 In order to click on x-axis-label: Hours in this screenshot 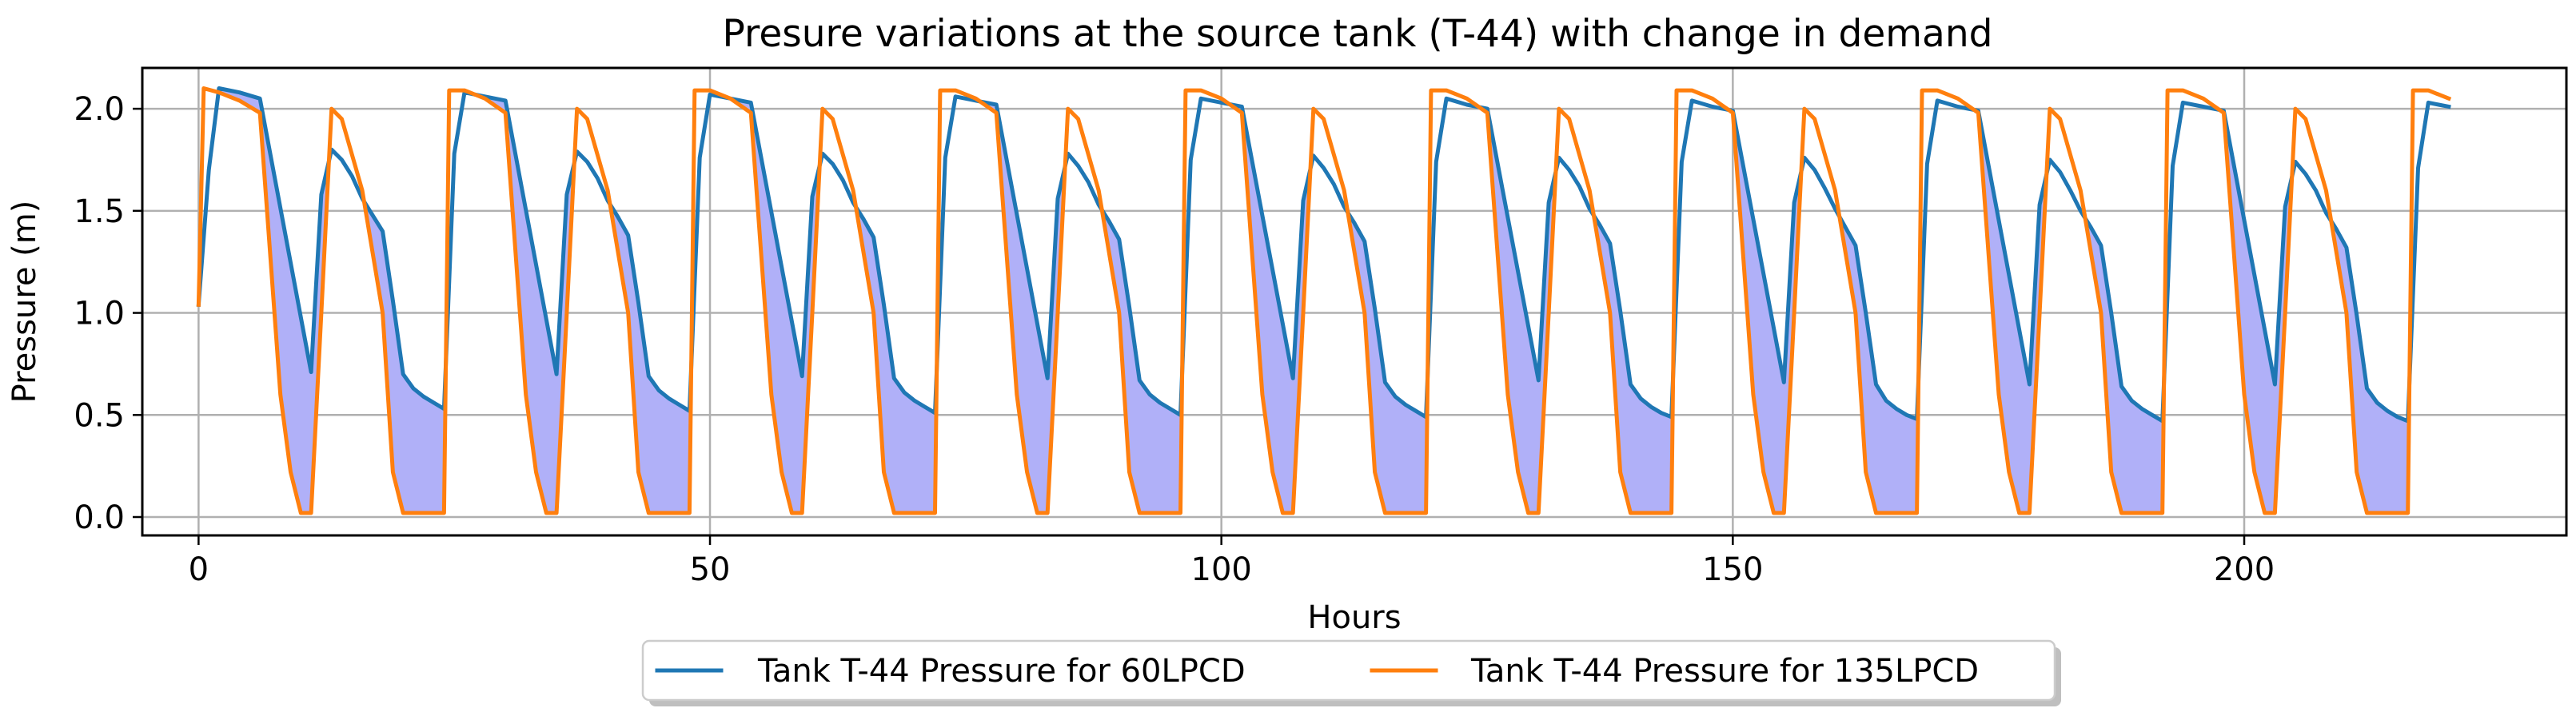, I will do `click(1354, 618)`.